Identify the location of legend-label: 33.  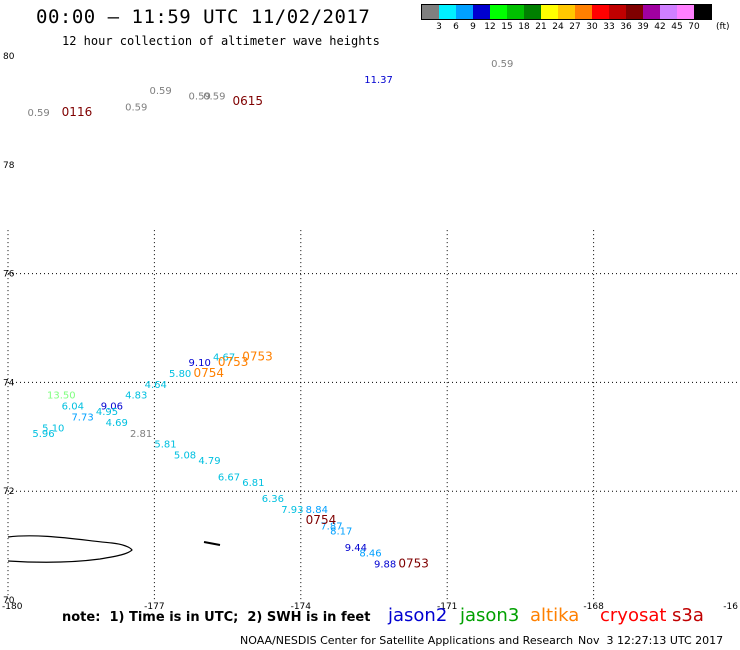
(609, 27).